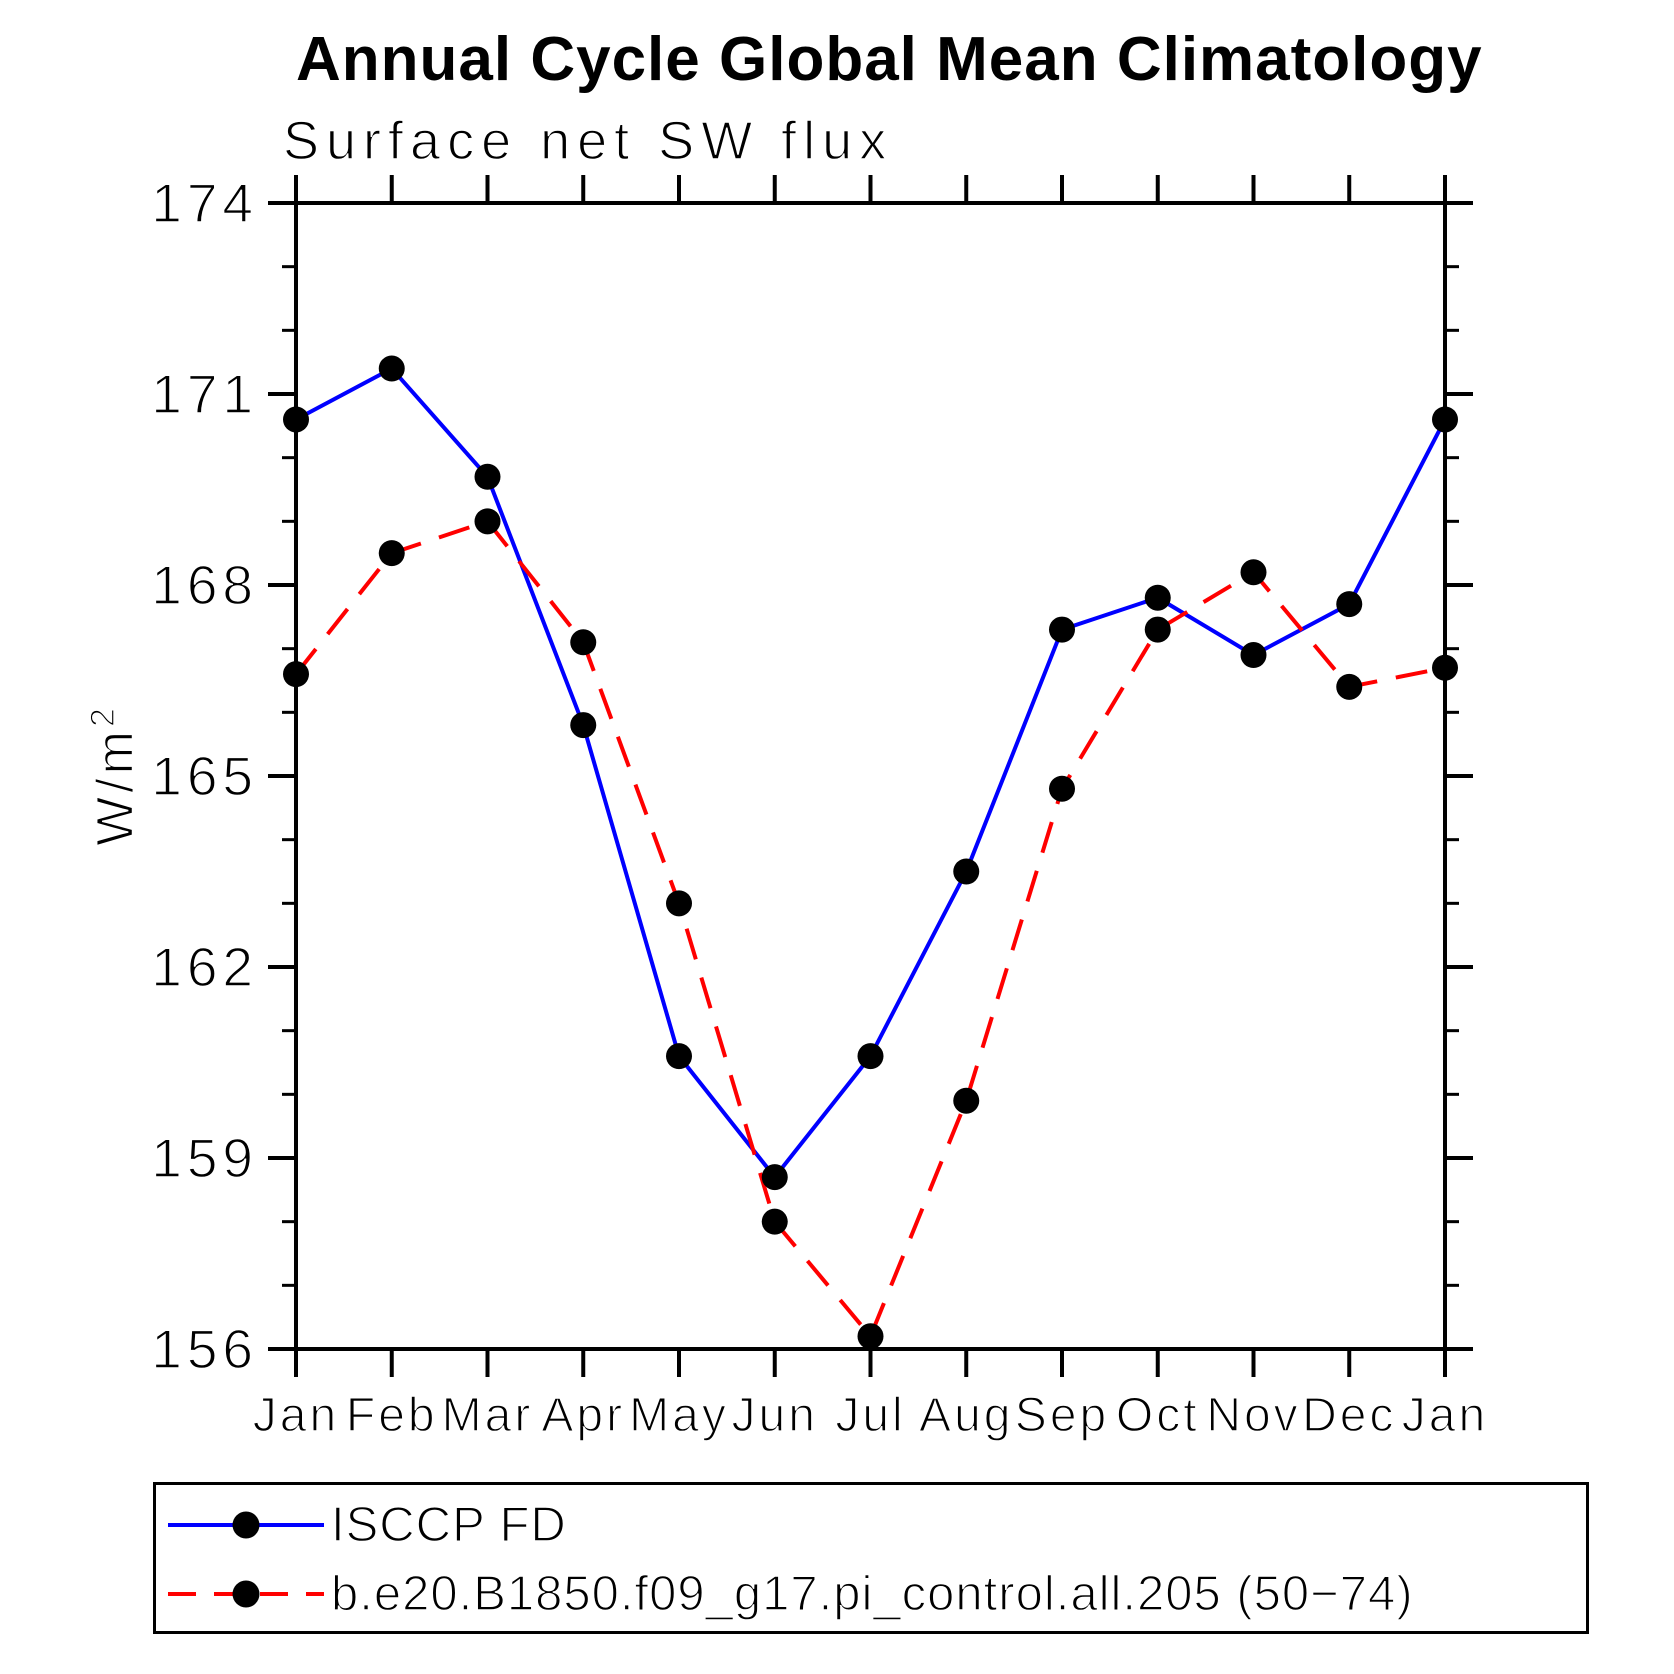 This screenshot has width=1674, height=1674. I want to click on legend-item-isccp: ISCCP FD, so click(366, 1525).